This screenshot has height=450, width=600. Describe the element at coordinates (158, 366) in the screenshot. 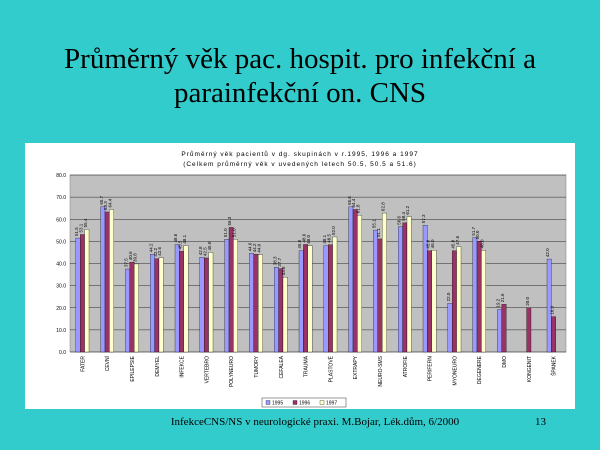

I see `x-tick-label: DEMYEL` at that location.